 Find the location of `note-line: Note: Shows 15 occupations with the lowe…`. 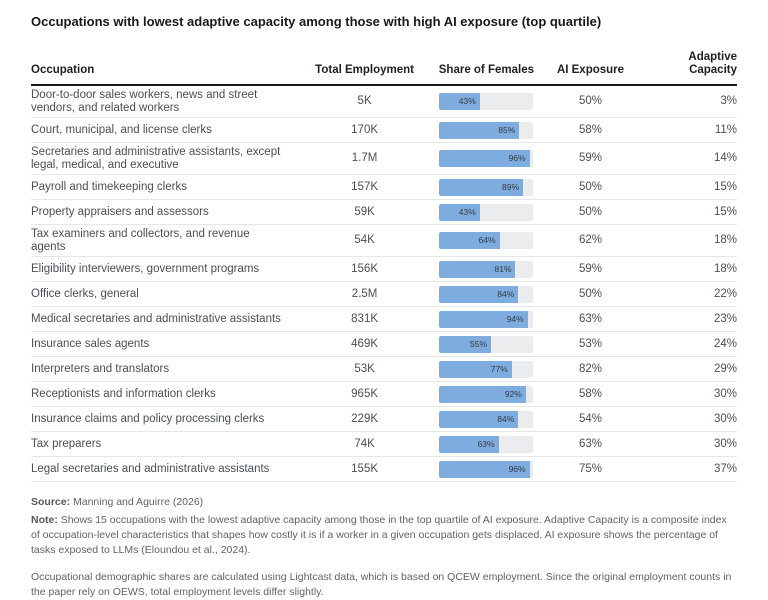

note-line: Note: Shows 15 occupations with the lowe… is located at coordinates (384, 535).